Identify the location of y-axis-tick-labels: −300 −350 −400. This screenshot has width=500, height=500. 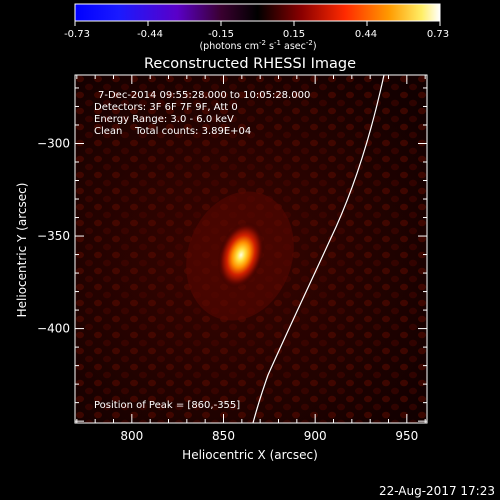
(53, 235).